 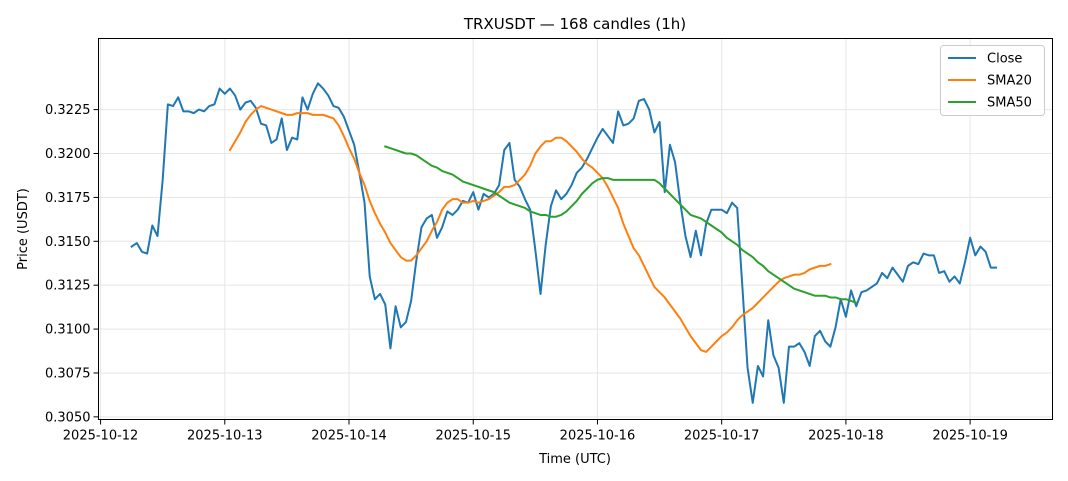 What do you see at coordinates (722, 436) in the screenshot?
I see `x-tick-label: 2025-10-17` at bounding box center [722, 436].